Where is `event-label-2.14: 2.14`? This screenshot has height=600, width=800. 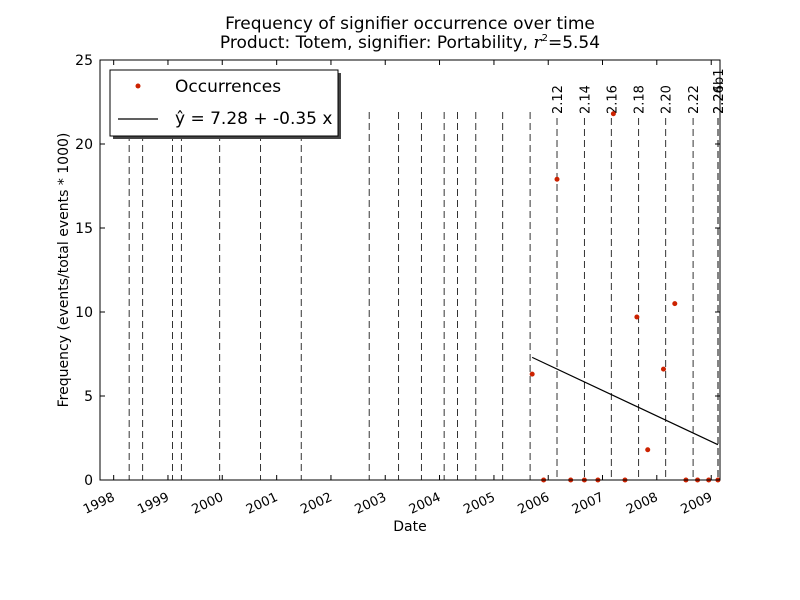 event-label-2.14: 2.14 is located at coordinates (585, 99).